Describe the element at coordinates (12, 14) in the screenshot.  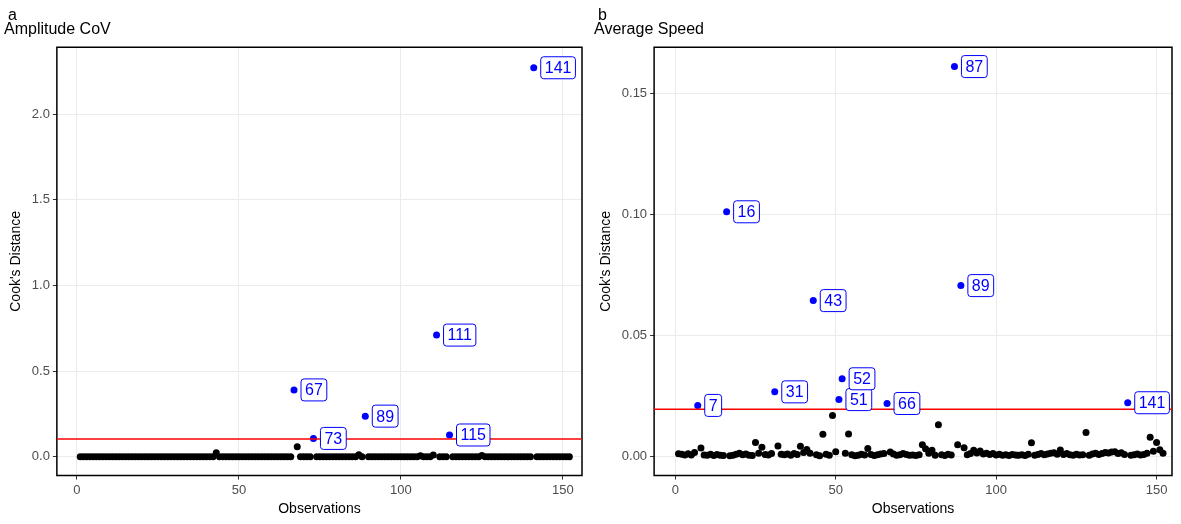
I see `text: a` at that location.